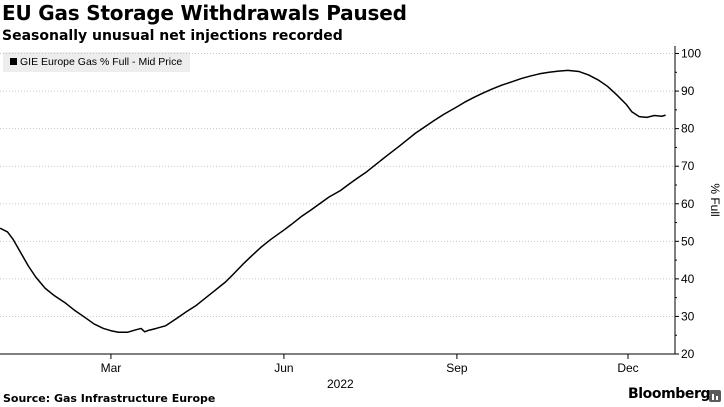 The image size is (724, 407). I want to click on x-tick-label: Dec, so click(627, 368).